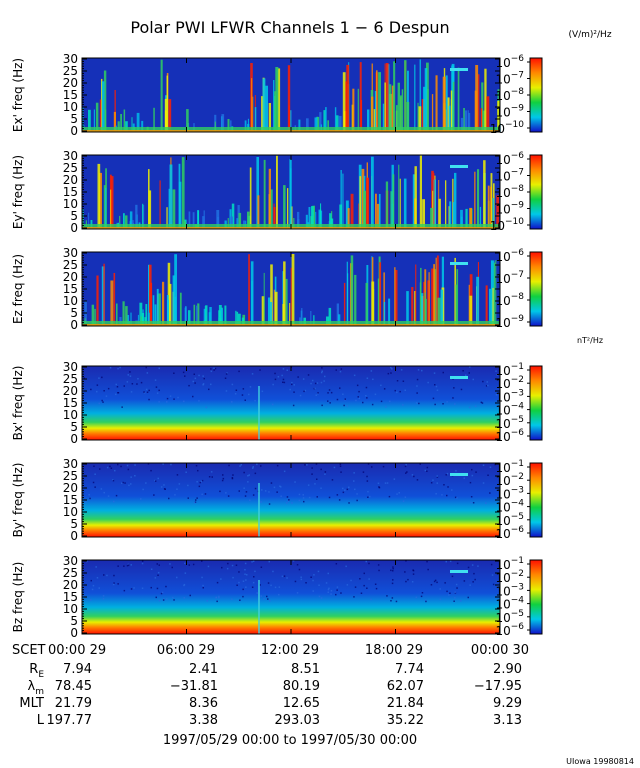 The height and width of the screenshot is (768, 640). Describe the element at coordinates (36, 671) in the screenshot. I see `ephemeris-label: RE` at that location.